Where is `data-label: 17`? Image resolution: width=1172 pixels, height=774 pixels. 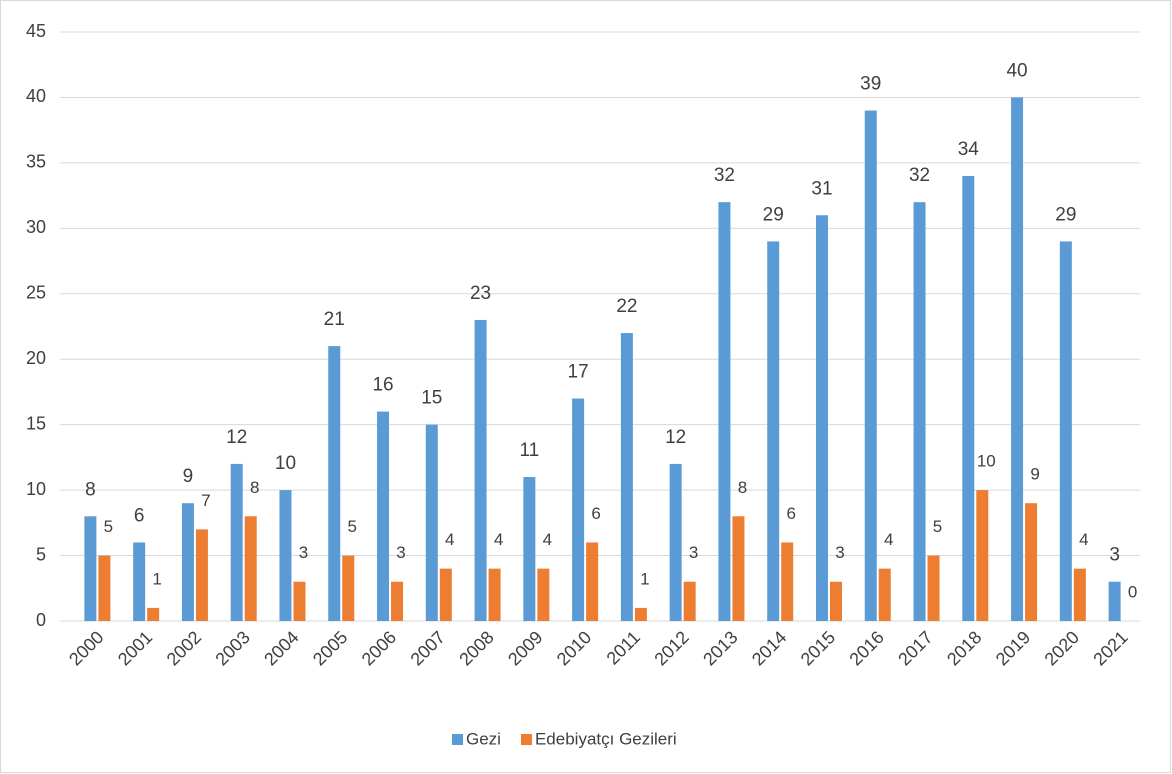
data-label: 17 is located at coordinates (578, 372).